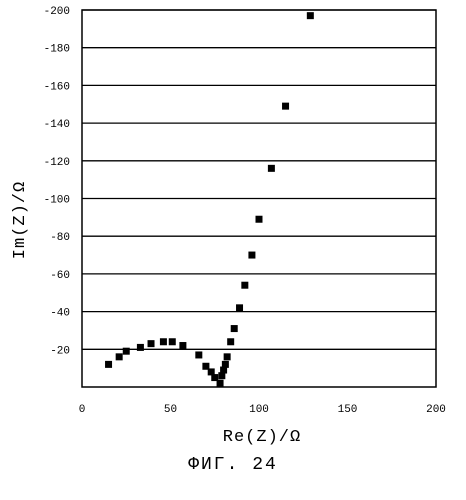 This screenshot has width=466, height=500. What do you see at coordinates (170, 410) in the screenshot?
I see `x-tick-label: 50` at bounding box center [170, 410].